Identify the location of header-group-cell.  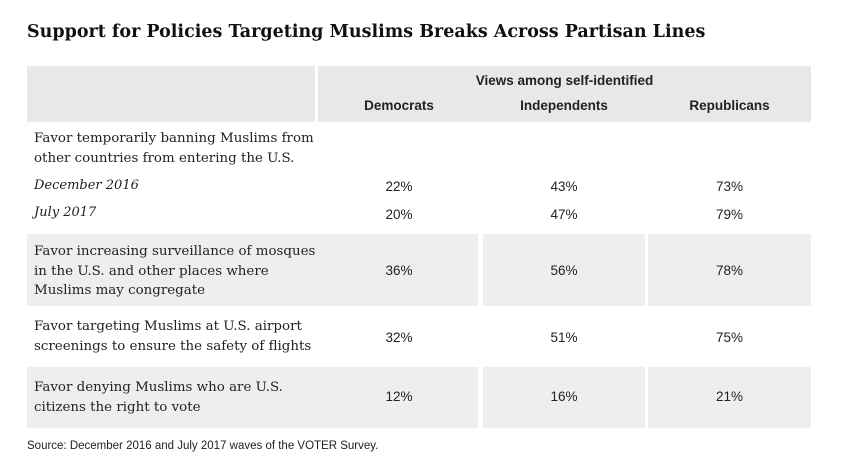
(564, 94).